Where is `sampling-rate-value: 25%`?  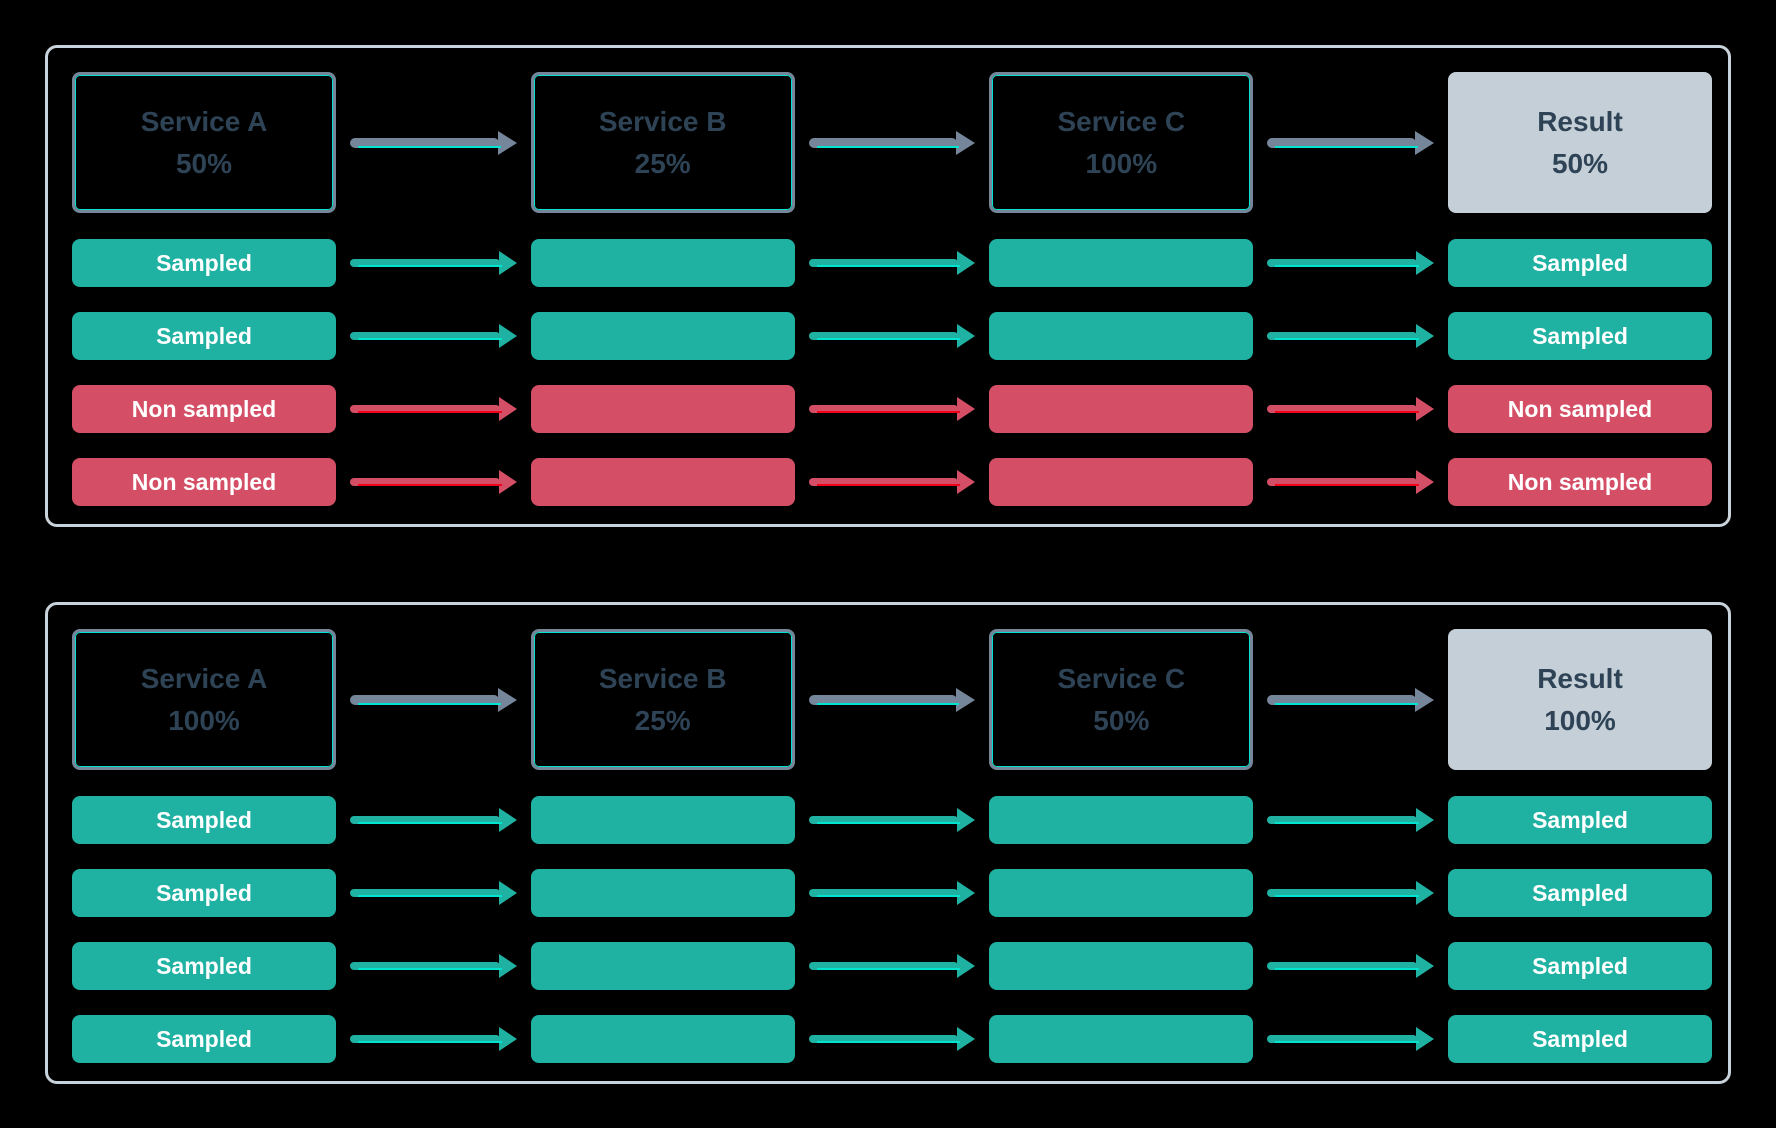
sampling-rate-value: 25% is located at coordinates (662, 163).